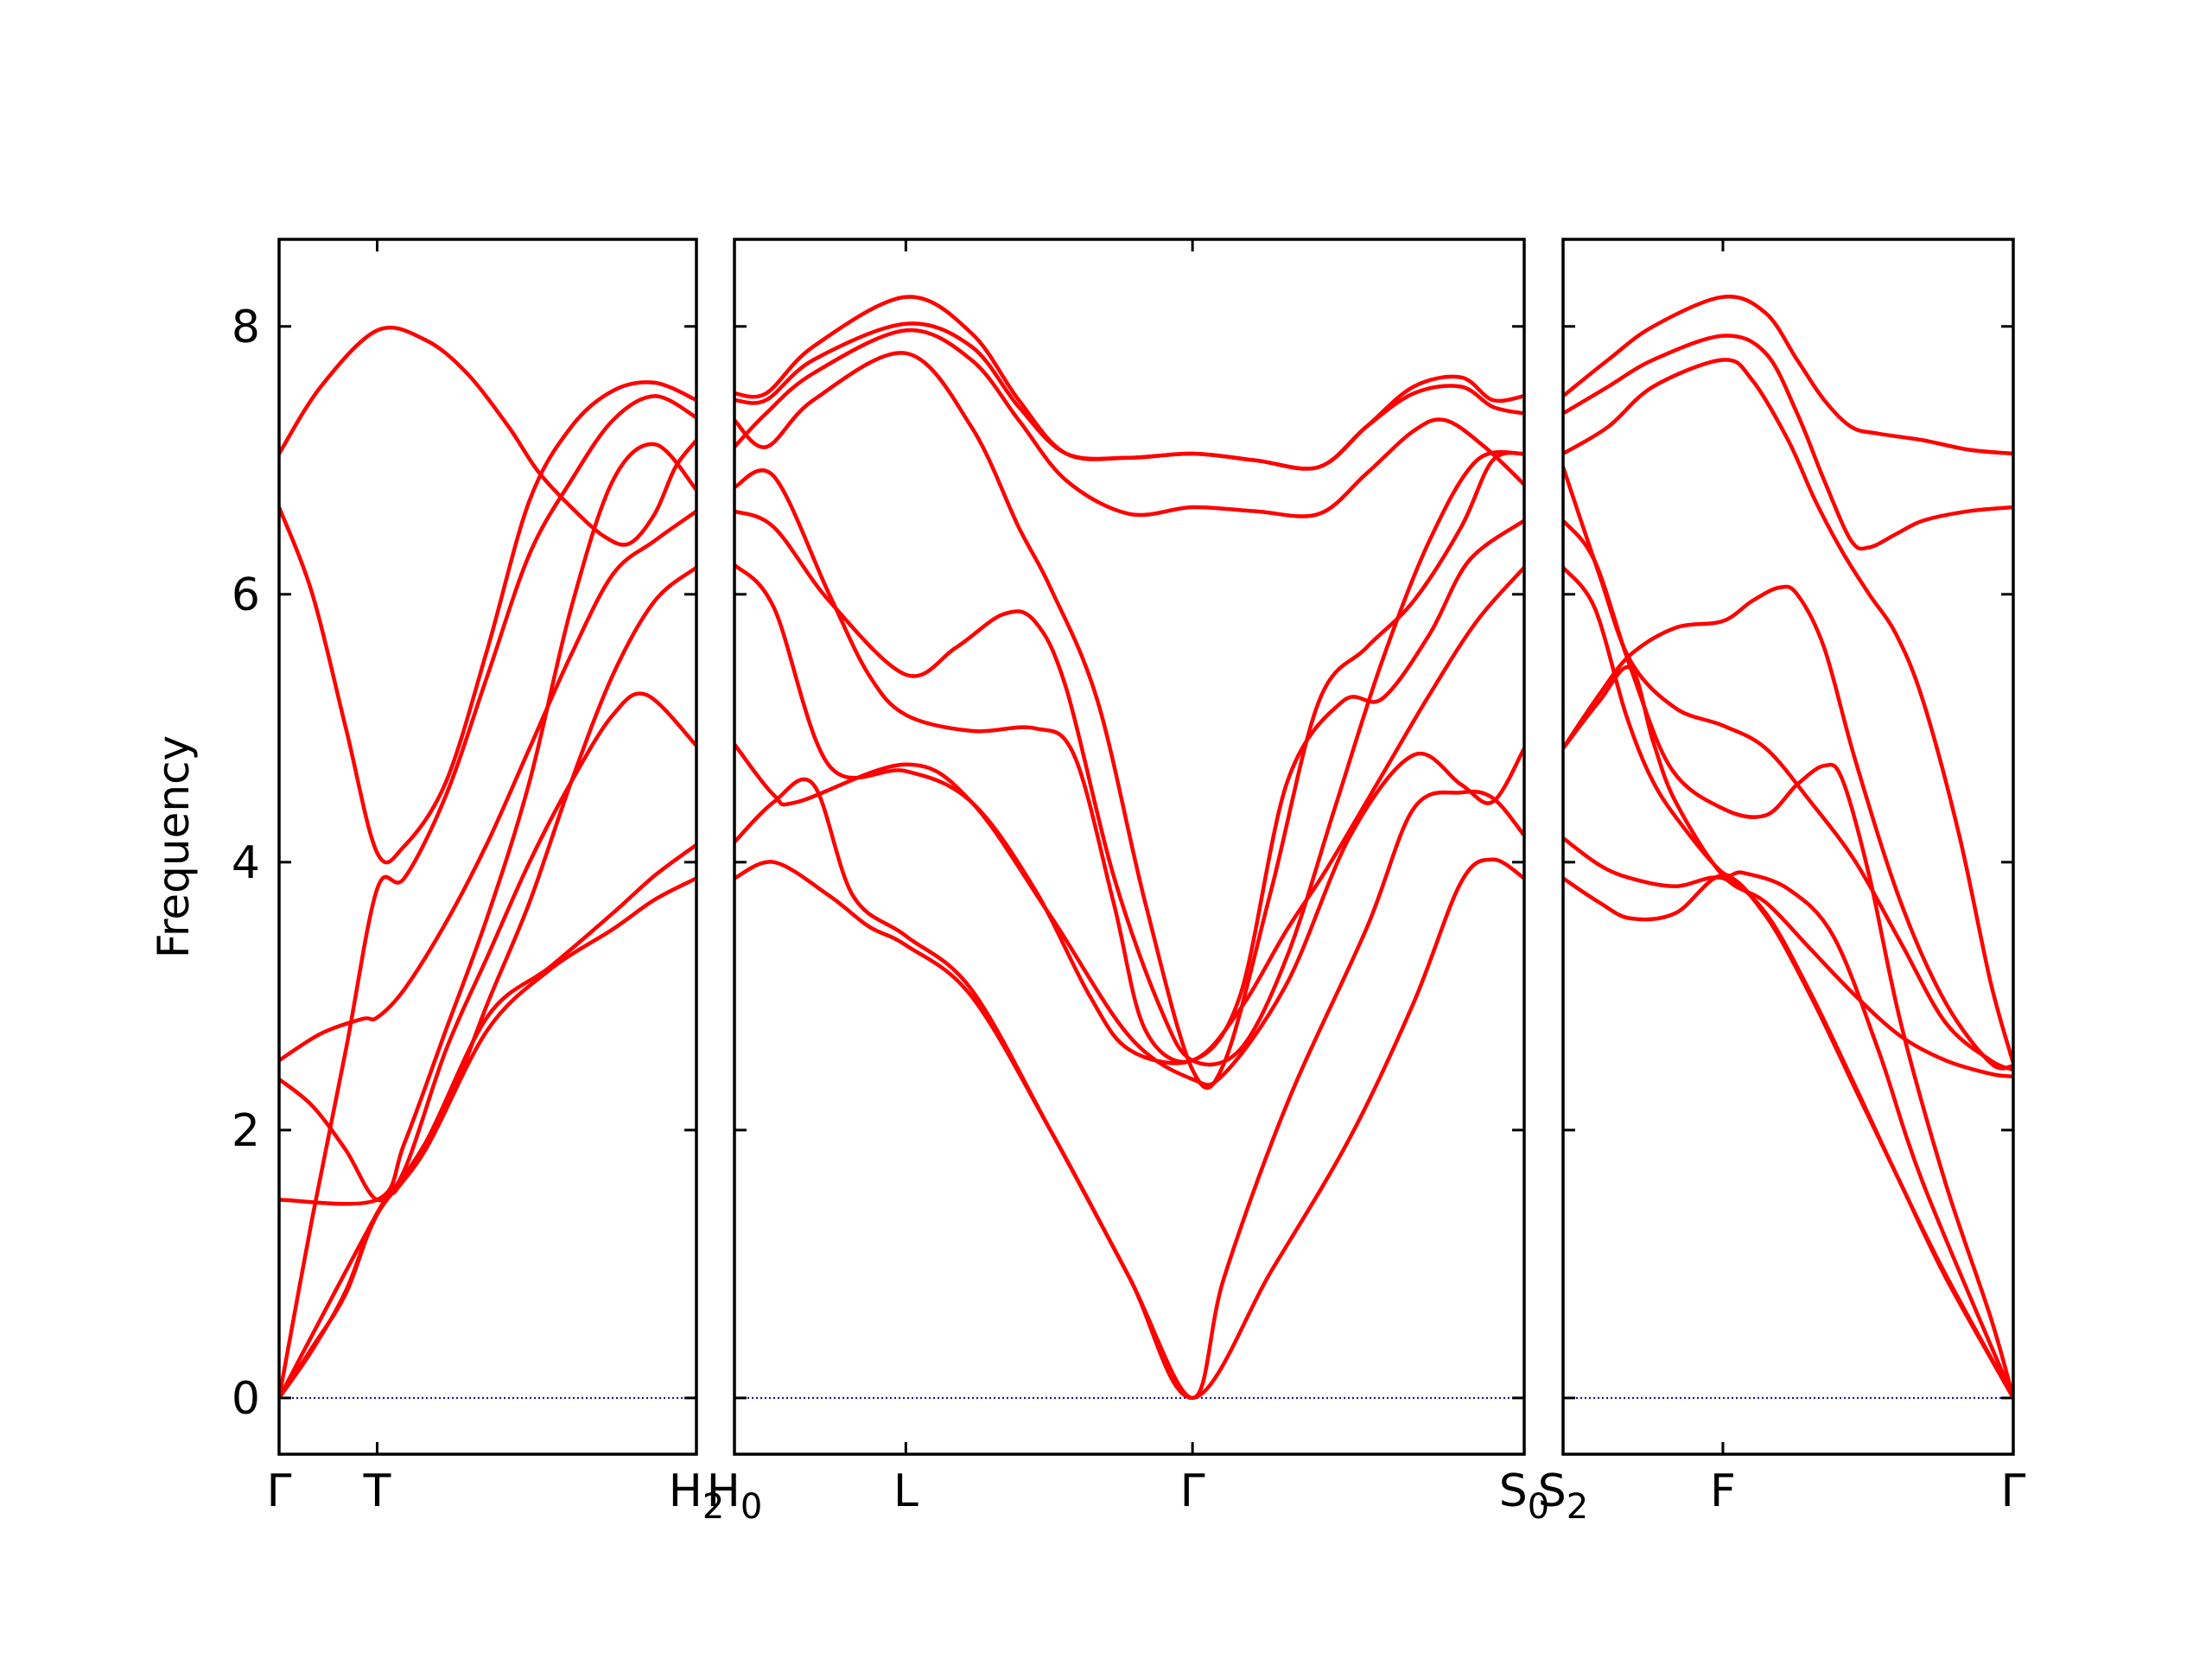  What do you see at coordinates (174, 846) in the screenshot?
I see `y-axis-label: Frequency` at bounding box center [174, 846].